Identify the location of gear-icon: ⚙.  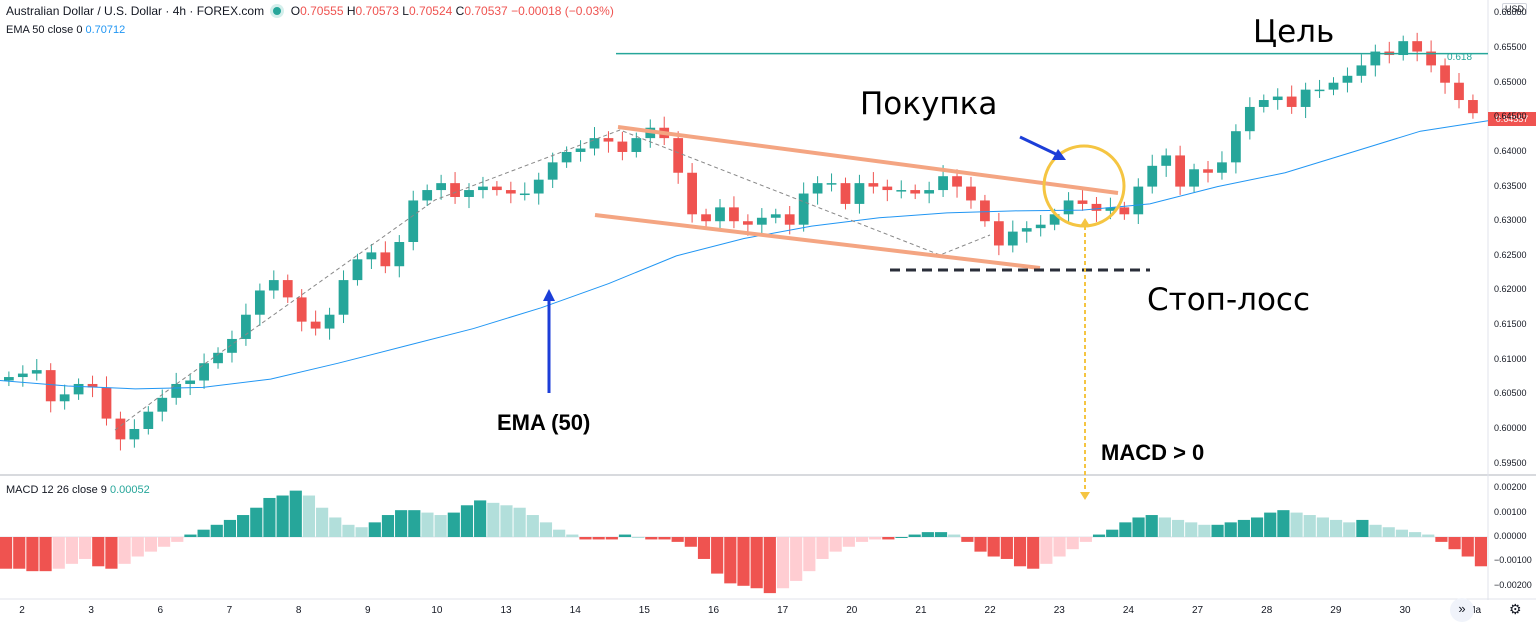
(1515, 609).